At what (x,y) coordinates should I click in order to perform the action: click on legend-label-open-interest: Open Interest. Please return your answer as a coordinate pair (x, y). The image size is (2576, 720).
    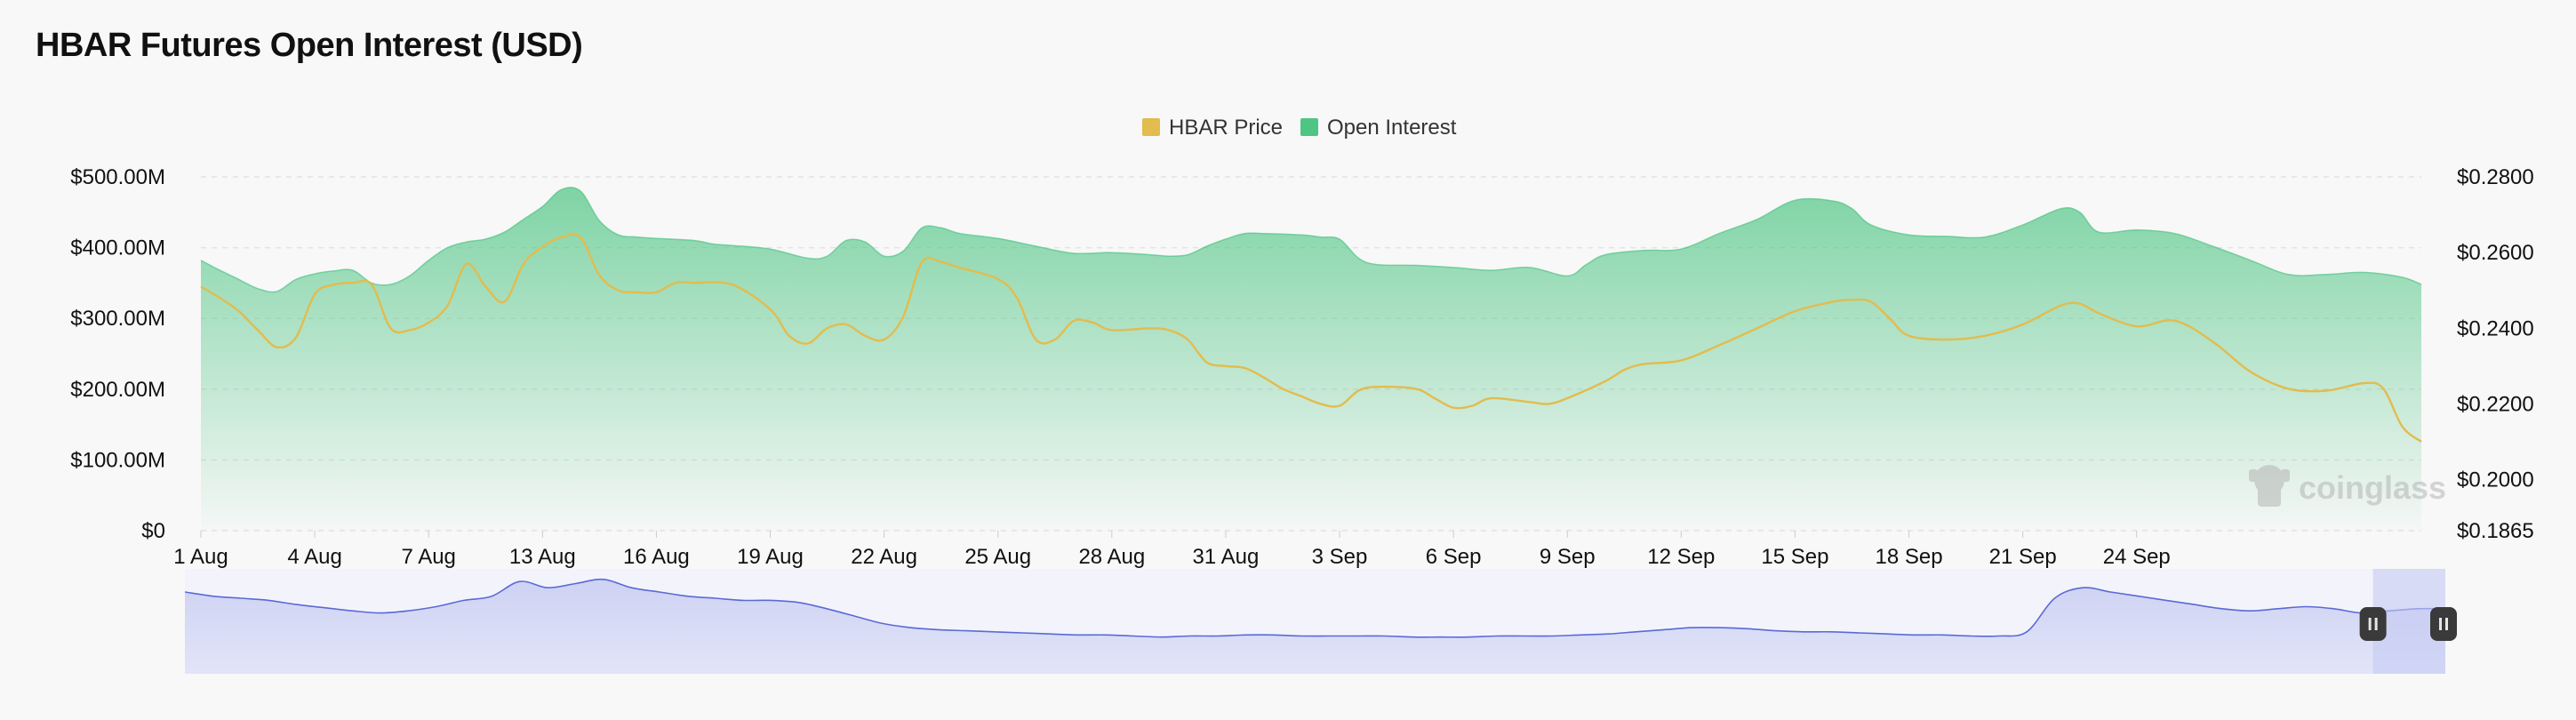
    Looking at the image, I should click on (1392, 128).